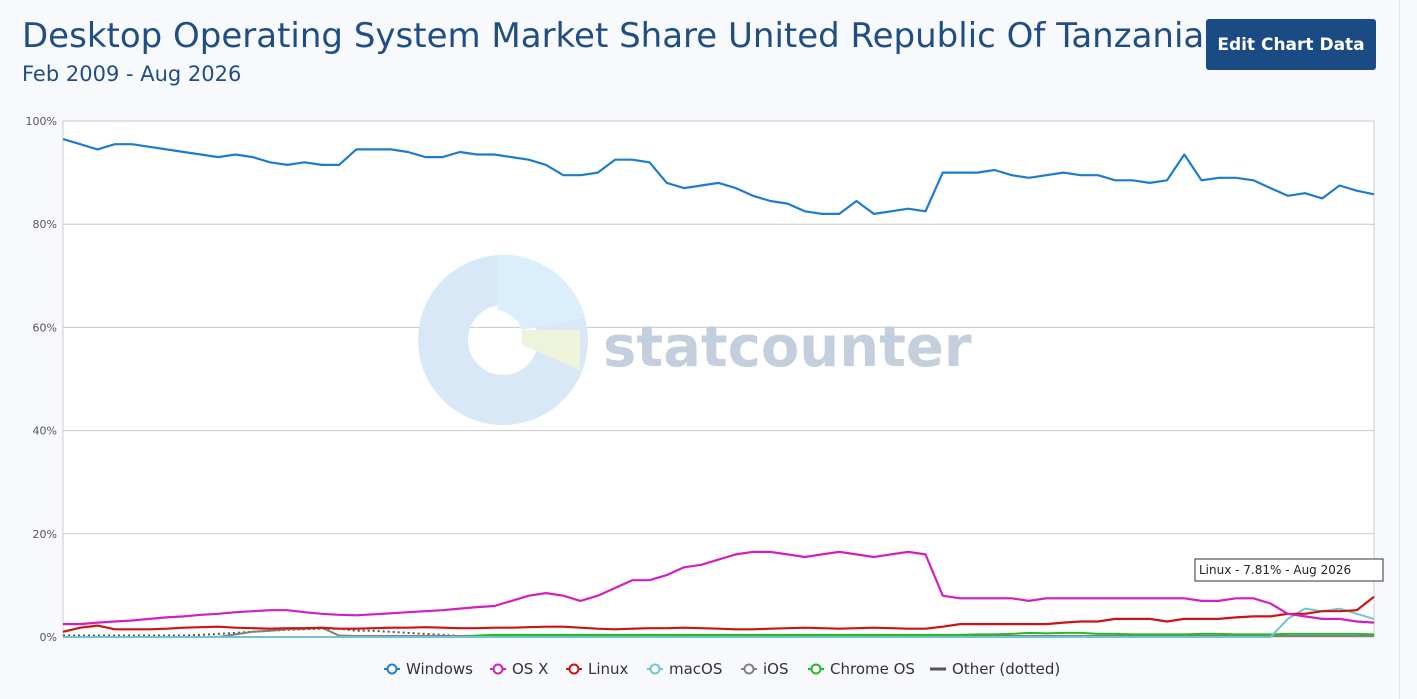 The width and height of the screenshot is (1417, 699). I want to click on hover-tooltip: Linux - 7.81% - Aug 2026, so click(1289, 570).